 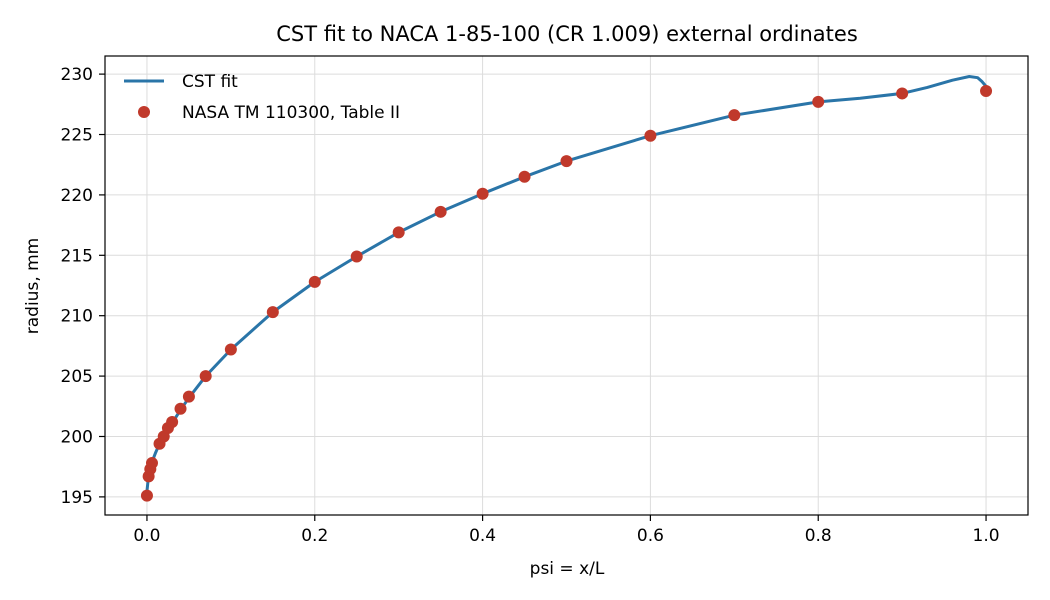 I want to click on y-tick-label: 205, so click(x=77, y=377).